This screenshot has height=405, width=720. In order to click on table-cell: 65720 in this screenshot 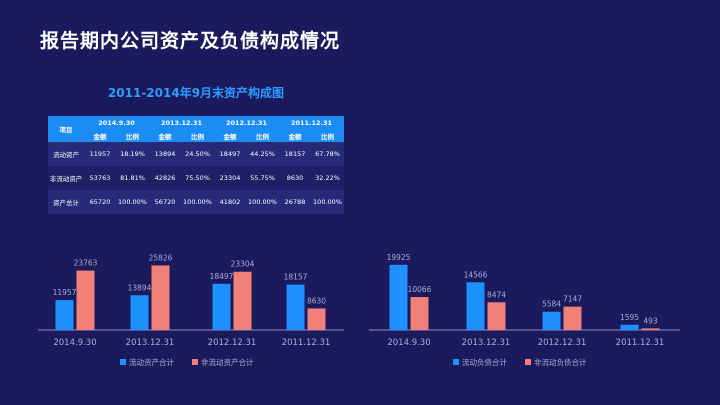, I will do `click(100, 202)`.